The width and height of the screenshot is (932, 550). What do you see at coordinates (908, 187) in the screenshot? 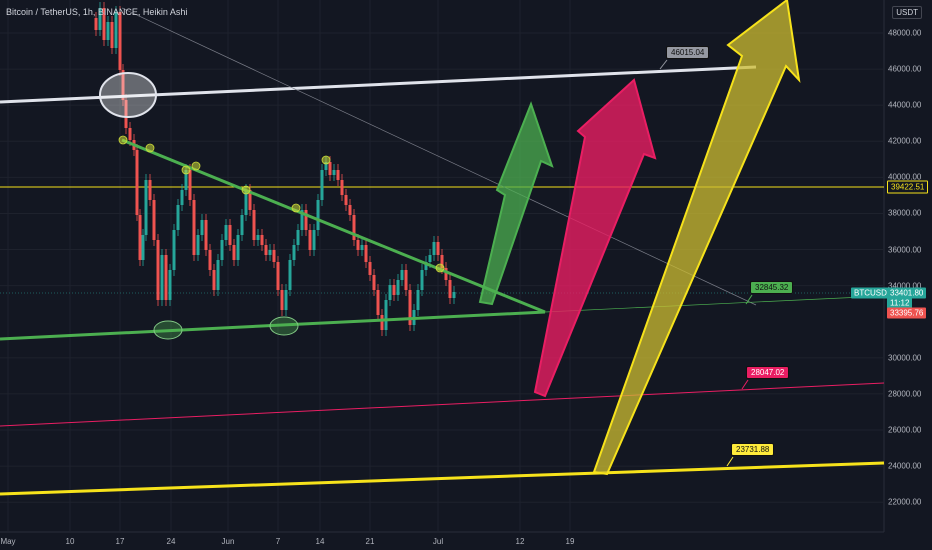
I see `resistance-price-tag: 39422.51` at bounding box center [908, 187].